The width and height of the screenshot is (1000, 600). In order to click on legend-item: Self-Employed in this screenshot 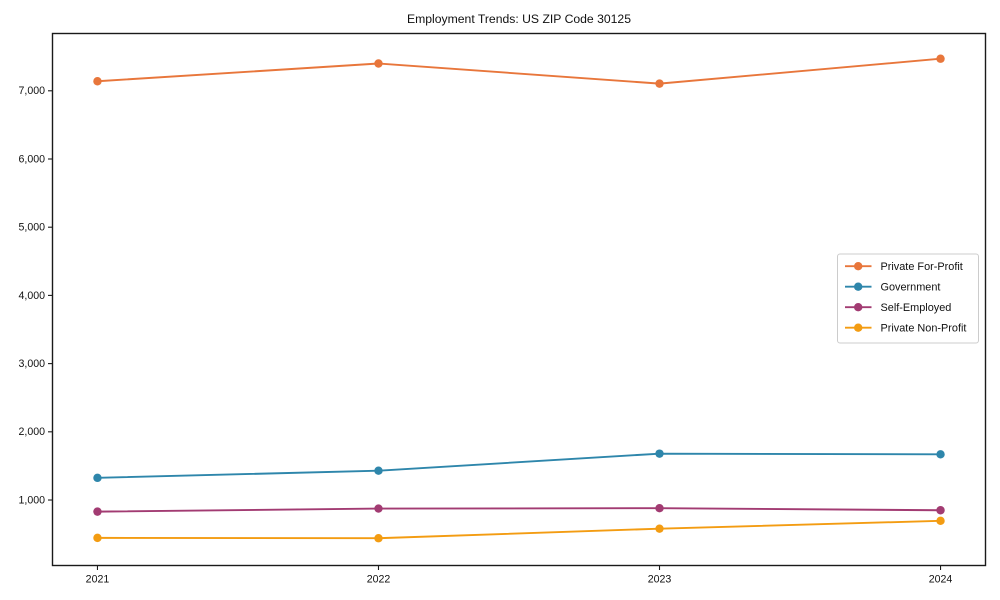, I will do `click(898, 308)`.